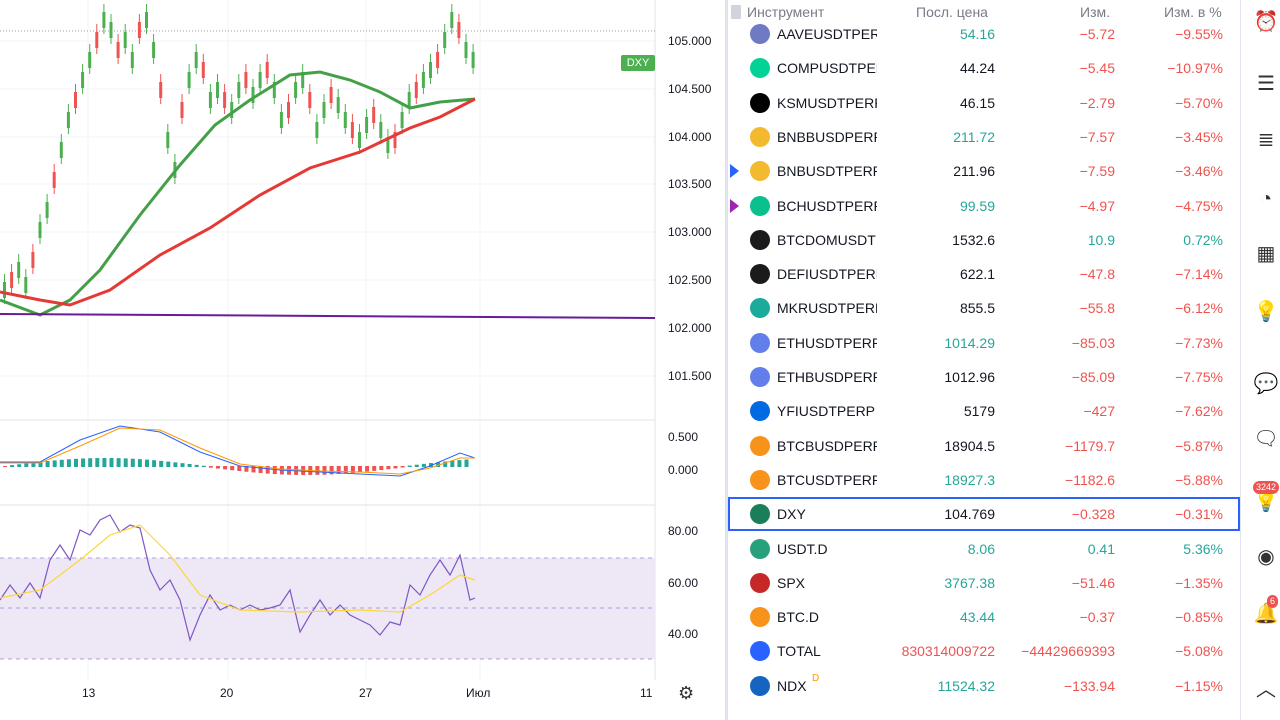  I want to click on change-percent: −5.70%, so click(1199, 102).